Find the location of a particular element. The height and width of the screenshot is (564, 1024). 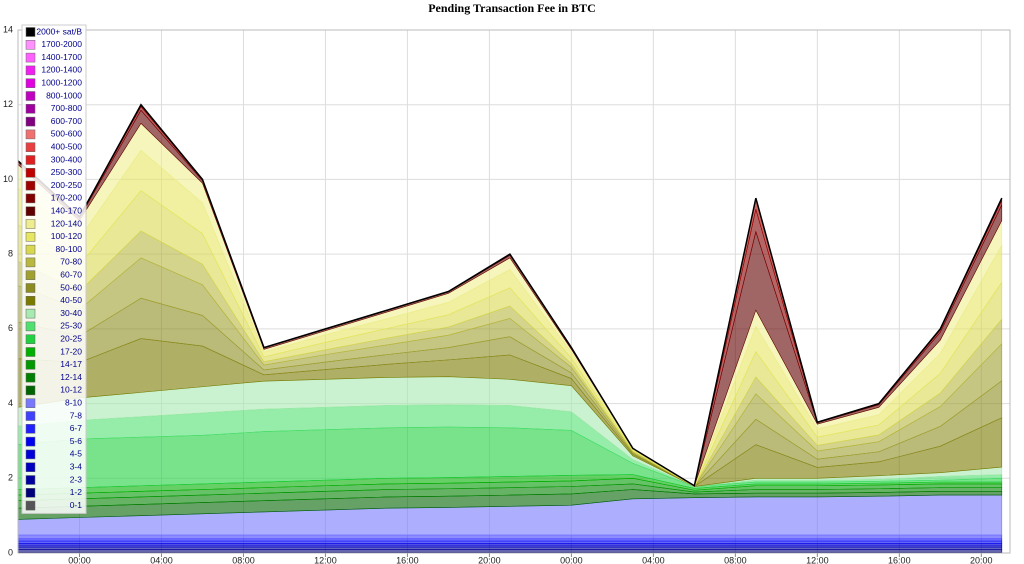

legend-label: 100-120 is located at coordinates (66, 236).